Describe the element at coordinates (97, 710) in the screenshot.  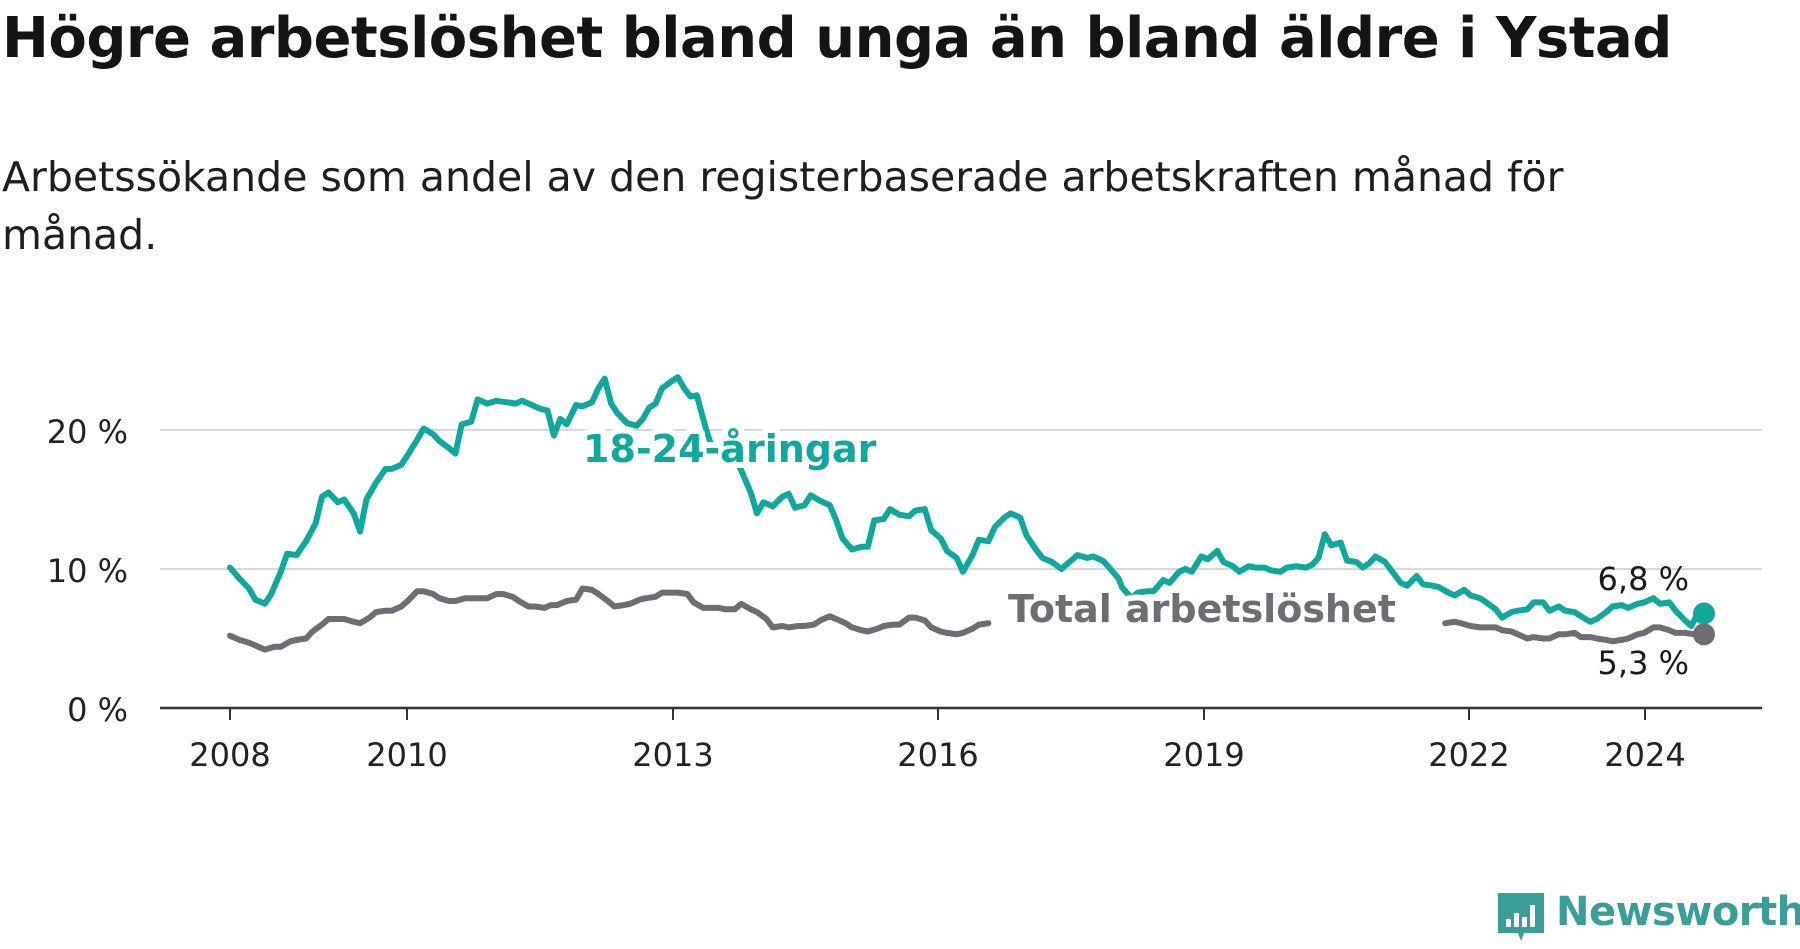
I see `y-tick-label: 0 %` at that location.